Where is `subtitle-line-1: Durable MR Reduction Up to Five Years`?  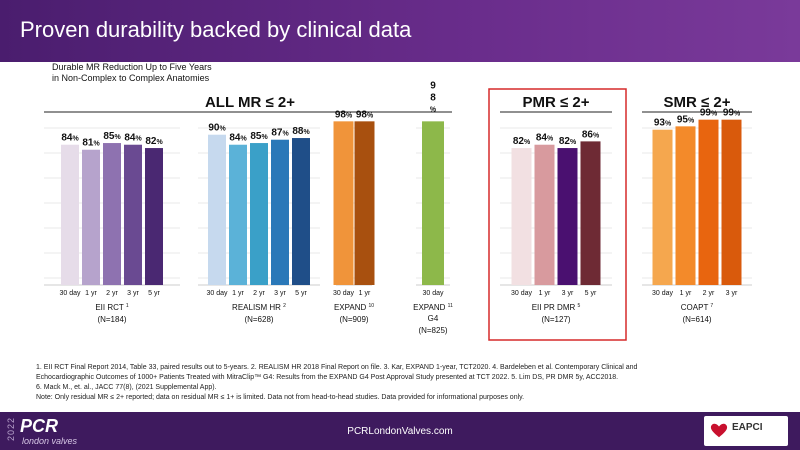 subtitle-line-1: Durable MR Reduction Up to Five Years is located at coordinates (132, 67).